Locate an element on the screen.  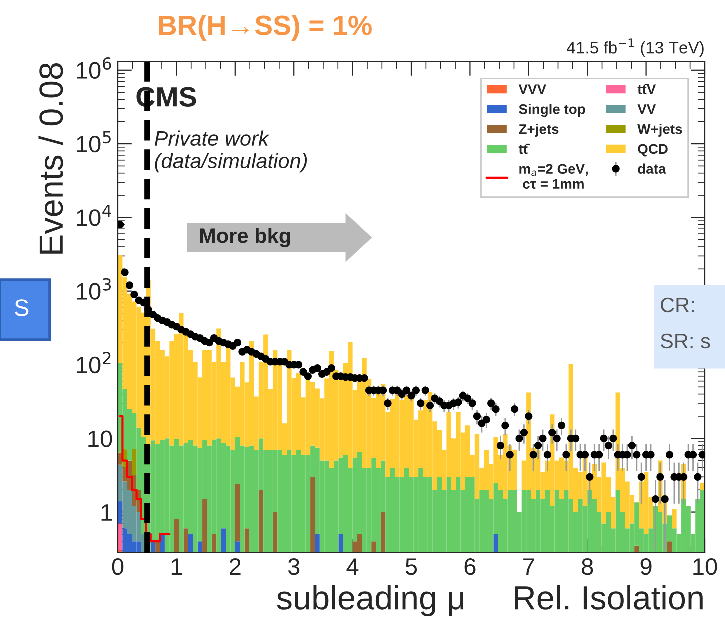
legend-label: VVV is located at coordinates (532, 89).